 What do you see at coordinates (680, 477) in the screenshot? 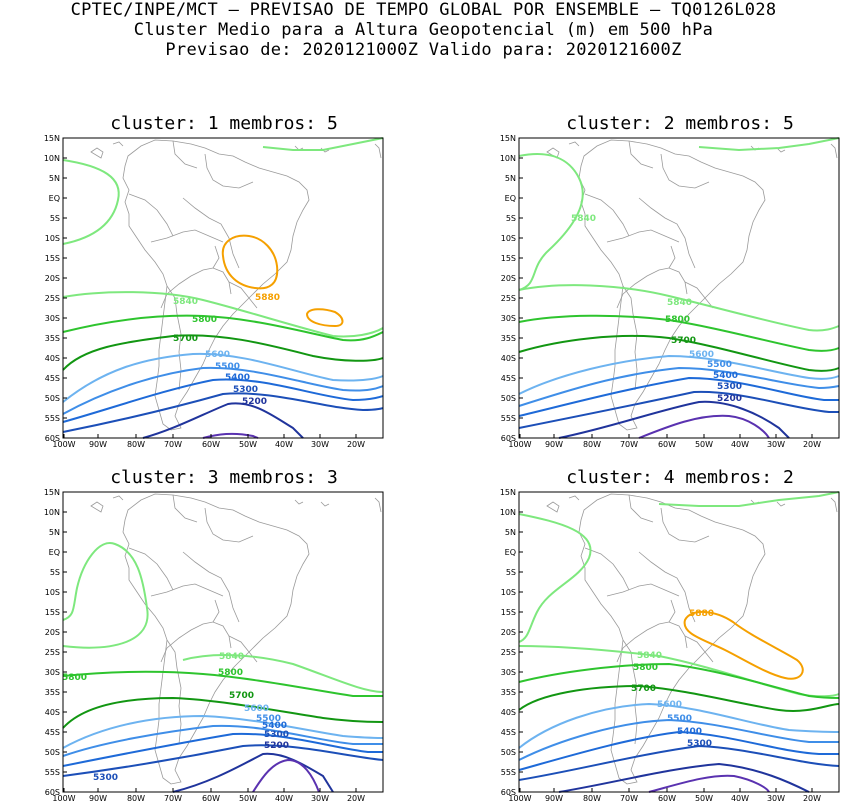
I see `panel-4-title: cluster: 4 membros: 2` at bounding box center [680, 477].